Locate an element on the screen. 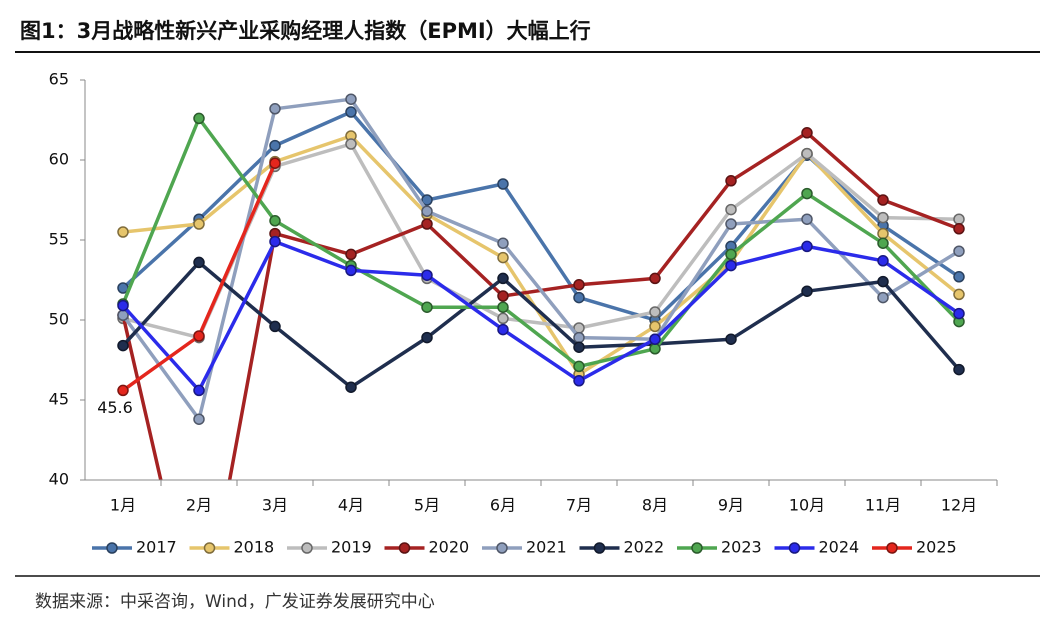 The width and height of the screenshot is (1055, 634). legend-label: 2021 is located at coordinates (546, 547).